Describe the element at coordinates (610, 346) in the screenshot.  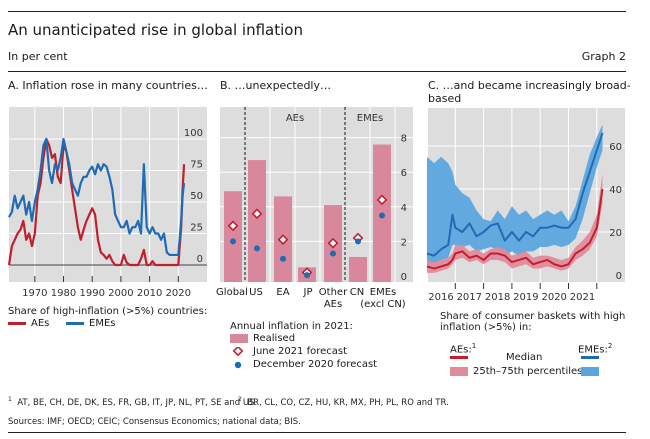
I see `footnote-ref-2: 2` at that location.